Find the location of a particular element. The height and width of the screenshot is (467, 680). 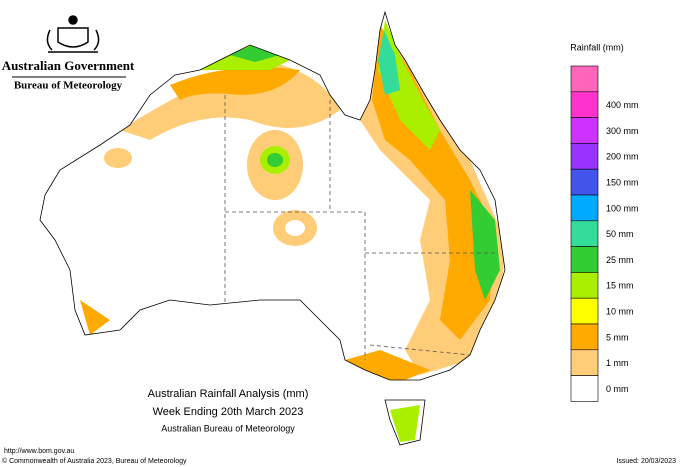

legend-label: 10 mm is located at coordinates (620, 311).